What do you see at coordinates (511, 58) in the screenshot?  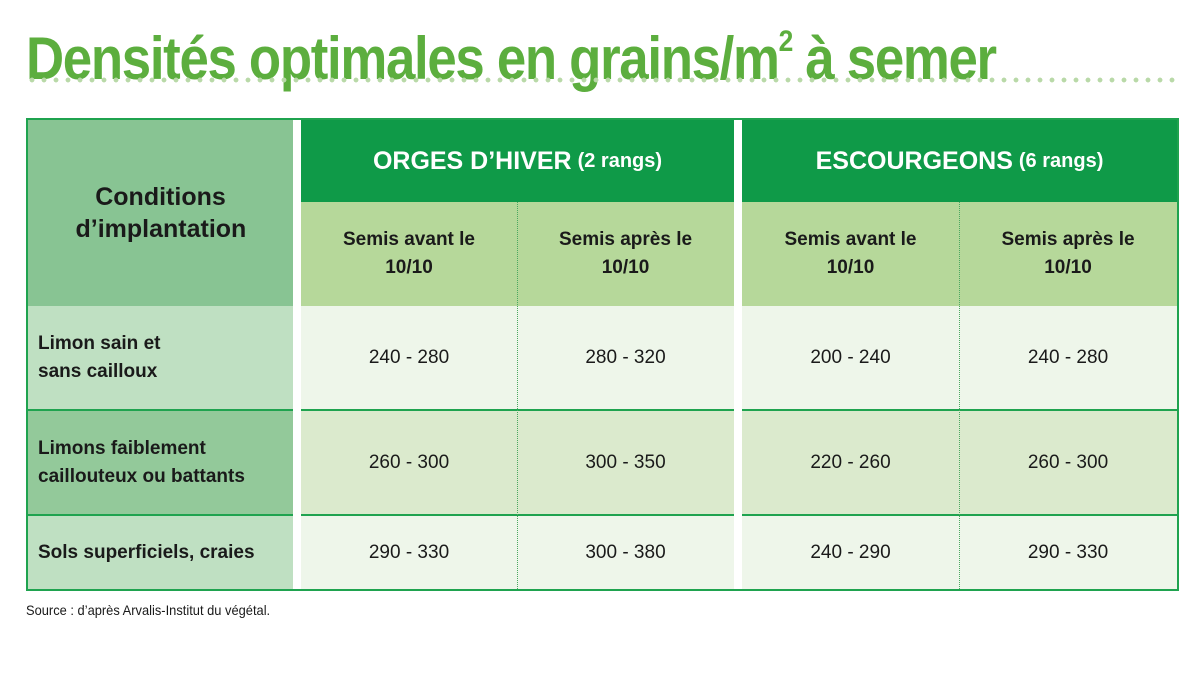 I see `page-title: Densités optimales en grains/m2 à semer` at bounding box center [511, 58].